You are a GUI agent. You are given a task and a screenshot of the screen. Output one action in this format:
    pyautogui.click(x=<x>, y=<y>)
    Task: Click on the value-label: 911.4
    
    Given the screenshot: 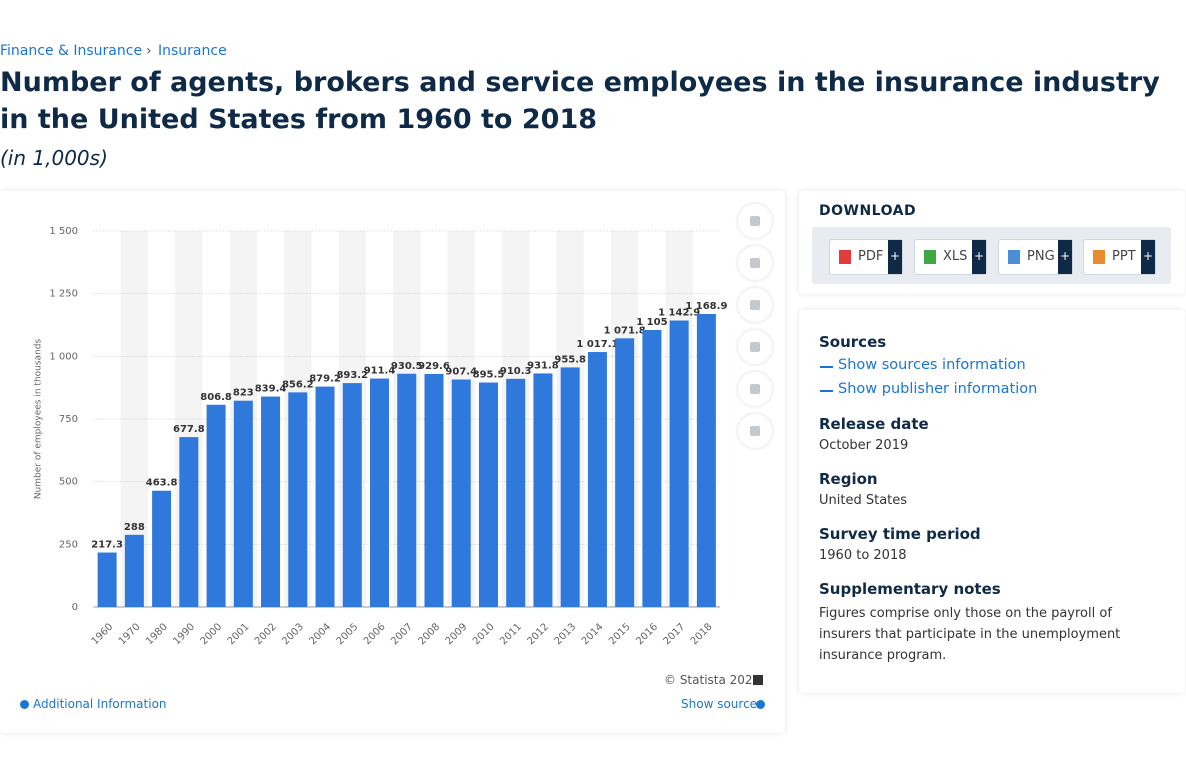 What is the action you would take?
    pyautogui.click(x=380, y=371)
    